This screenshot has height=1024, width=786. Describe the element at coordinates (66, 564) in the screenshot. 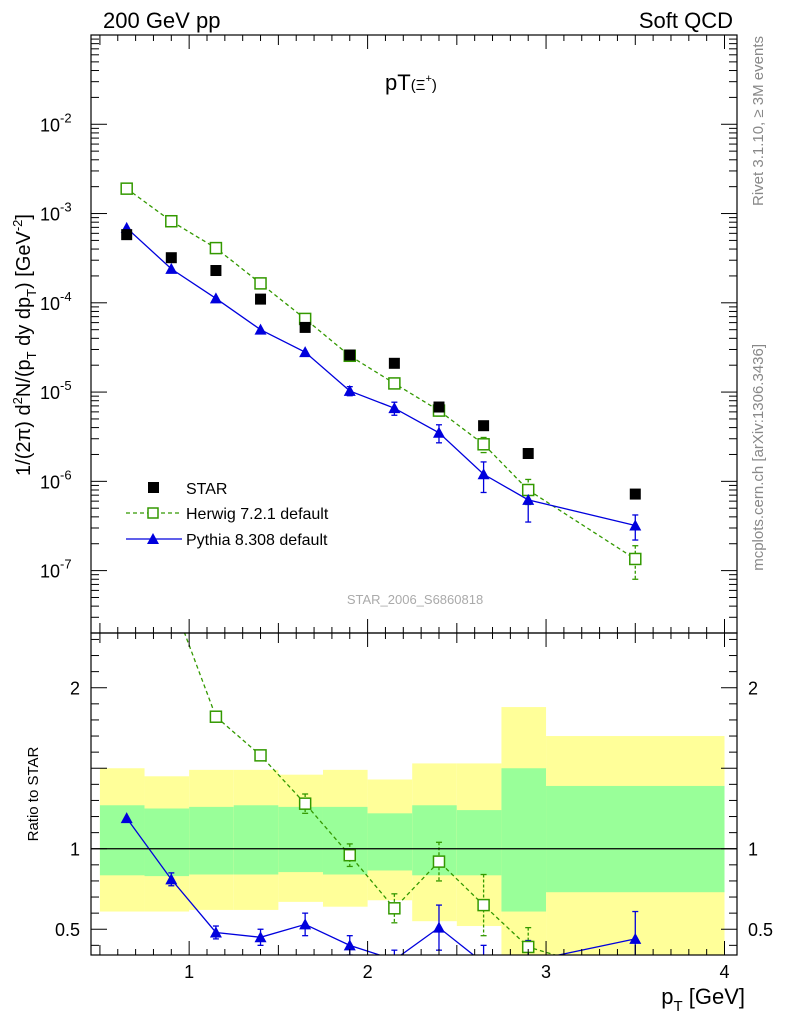

I see `tick-exponent: -7` at that location.